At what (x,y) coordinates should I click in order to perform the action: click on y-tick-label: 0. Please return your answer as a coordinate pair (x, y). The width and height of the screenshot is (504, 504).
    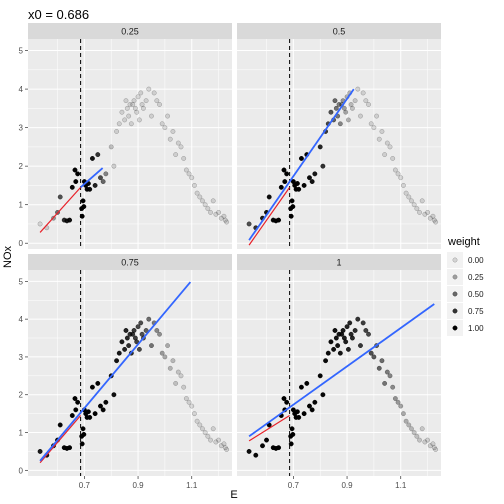
    Looking at the image, I should click on (21, 243).